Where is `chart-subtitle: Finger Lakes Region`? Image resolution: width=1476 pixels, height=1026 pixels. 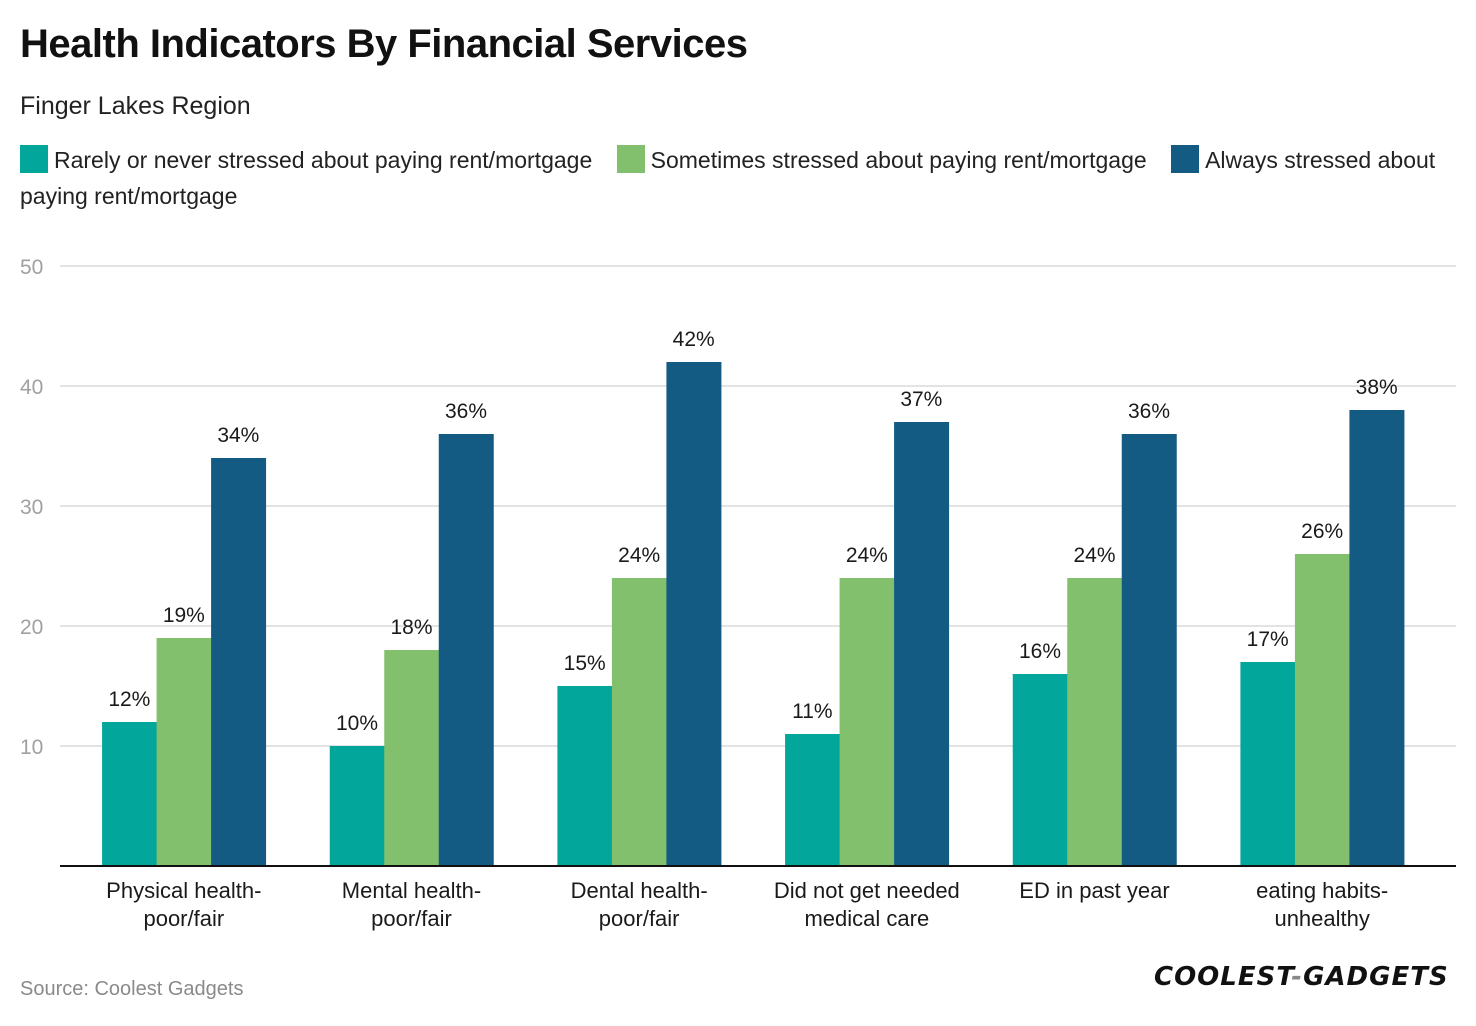
chart-subtitle: Finger Lakes Region is located at coordinates (135, 106).